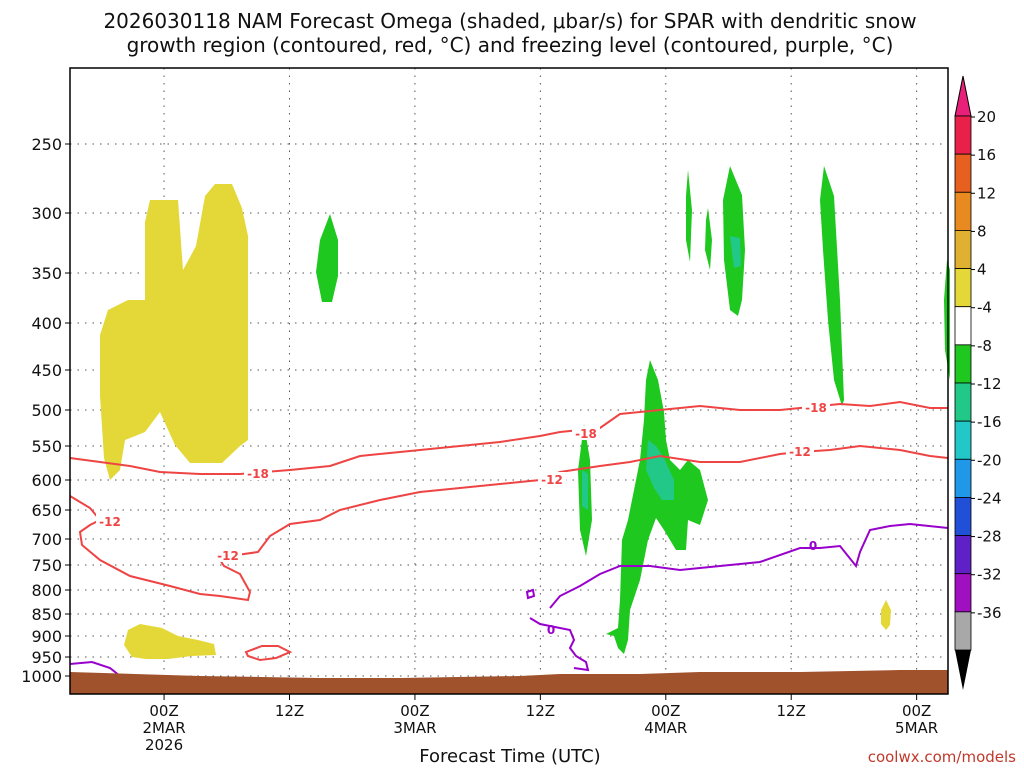 The width and height of the screenshot is (1024, 768). What do you see at coordinates (559, 644) in the screenshot?
I see `freezing-contour-lower` at bounding box center [559, 644].